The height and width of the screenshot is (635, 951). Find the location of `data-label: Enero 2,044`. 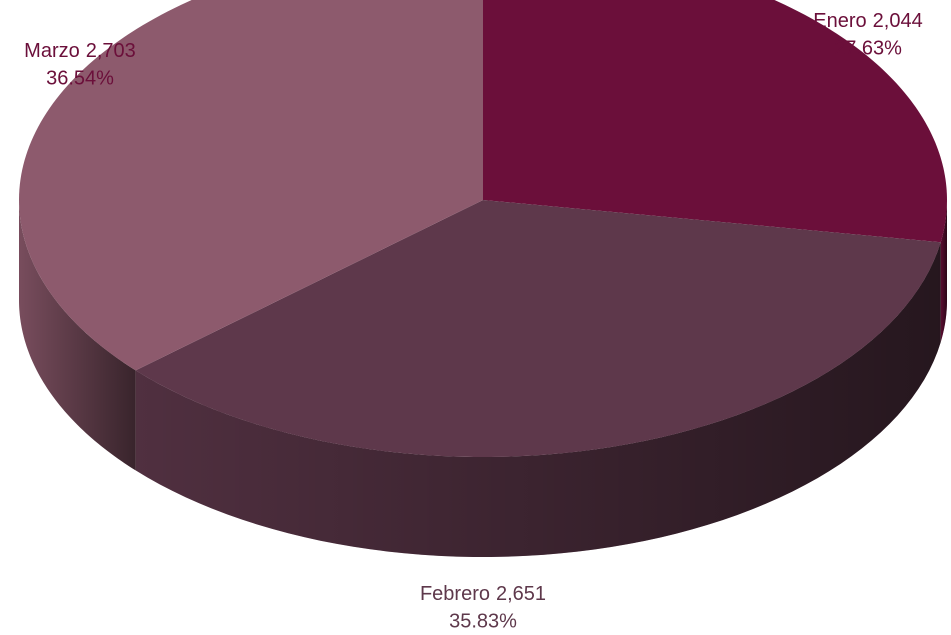

data-label: Enero 2,044 is located at coordinates (867, 21).